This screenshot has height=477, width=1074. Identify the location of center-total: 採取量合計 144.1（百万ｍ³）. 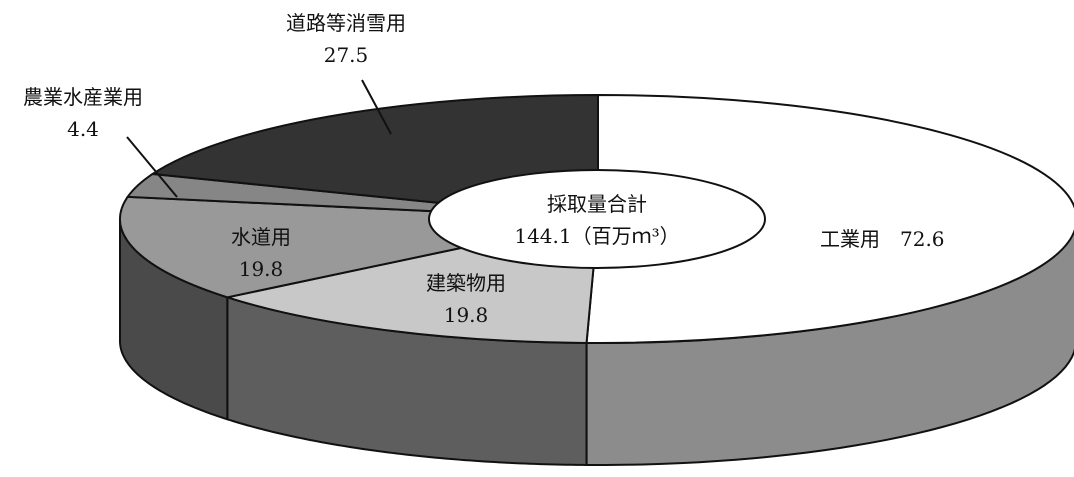
(597, 219).